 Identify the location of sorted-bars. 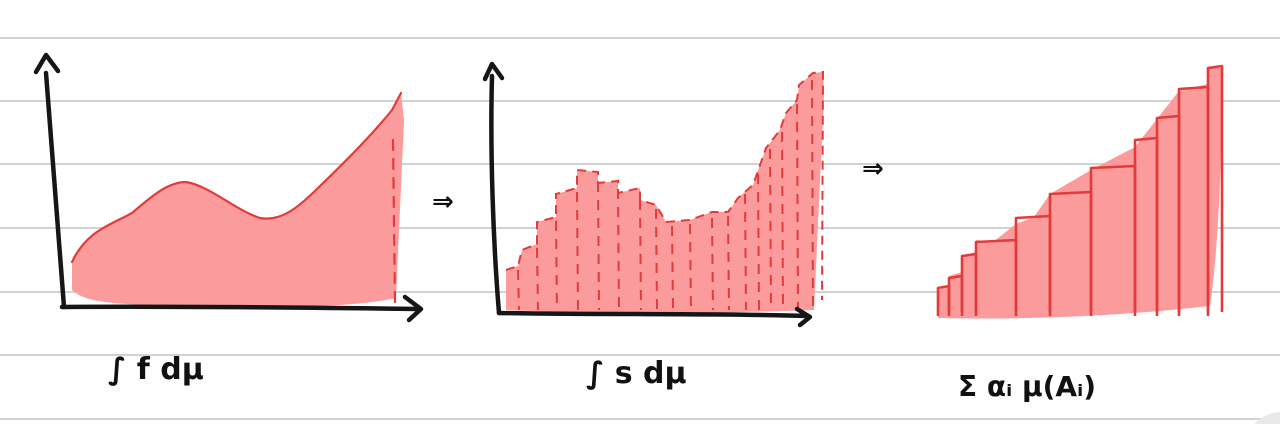
(1080, 190).